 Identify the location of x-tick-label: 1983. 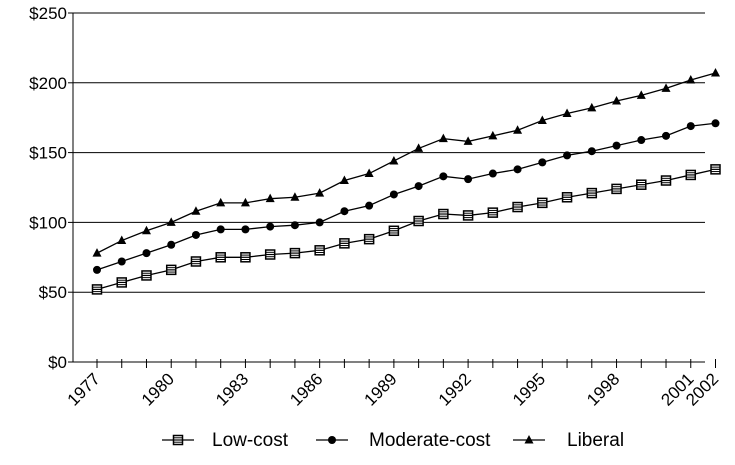
(232, 389).